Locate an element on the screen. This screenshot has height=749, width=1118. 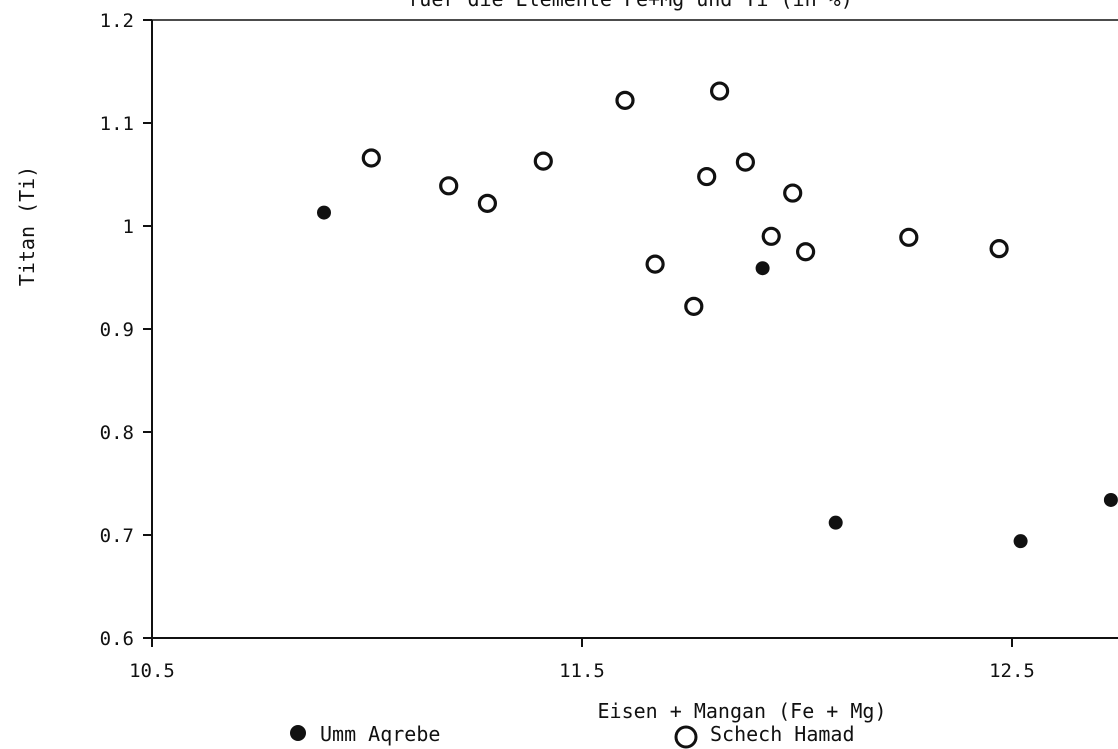
y-tick-label: 0.7 is located at coordinates (117, 536).